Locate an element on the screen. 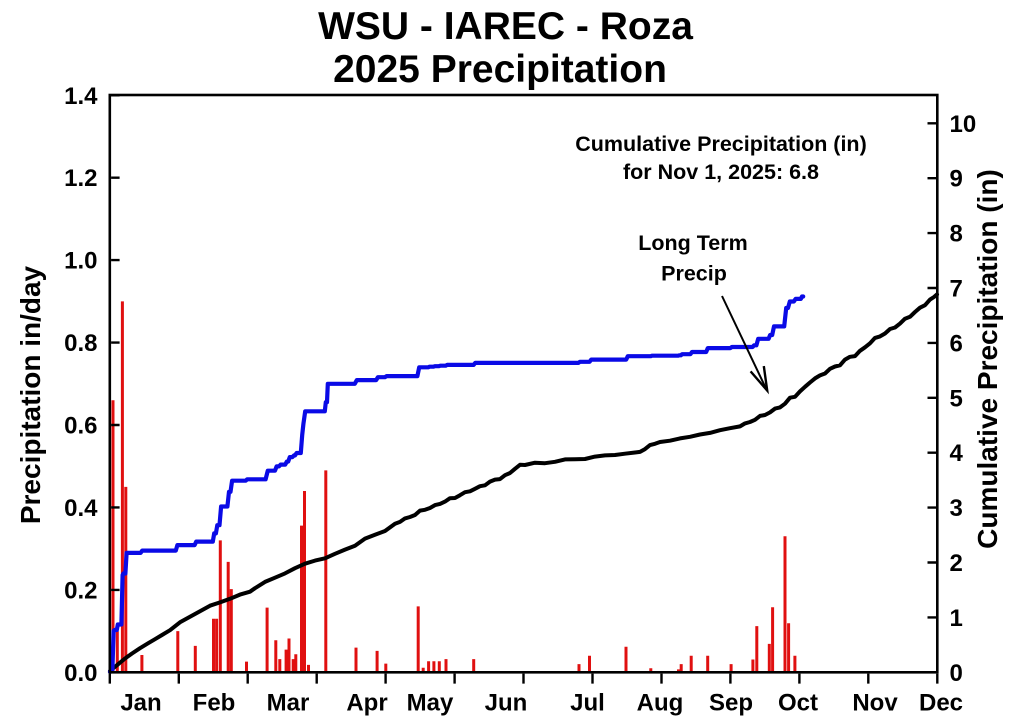 The width and height of the screenshot is (1024, 718). svg-text: 3 is located at coordinates (956, 508).